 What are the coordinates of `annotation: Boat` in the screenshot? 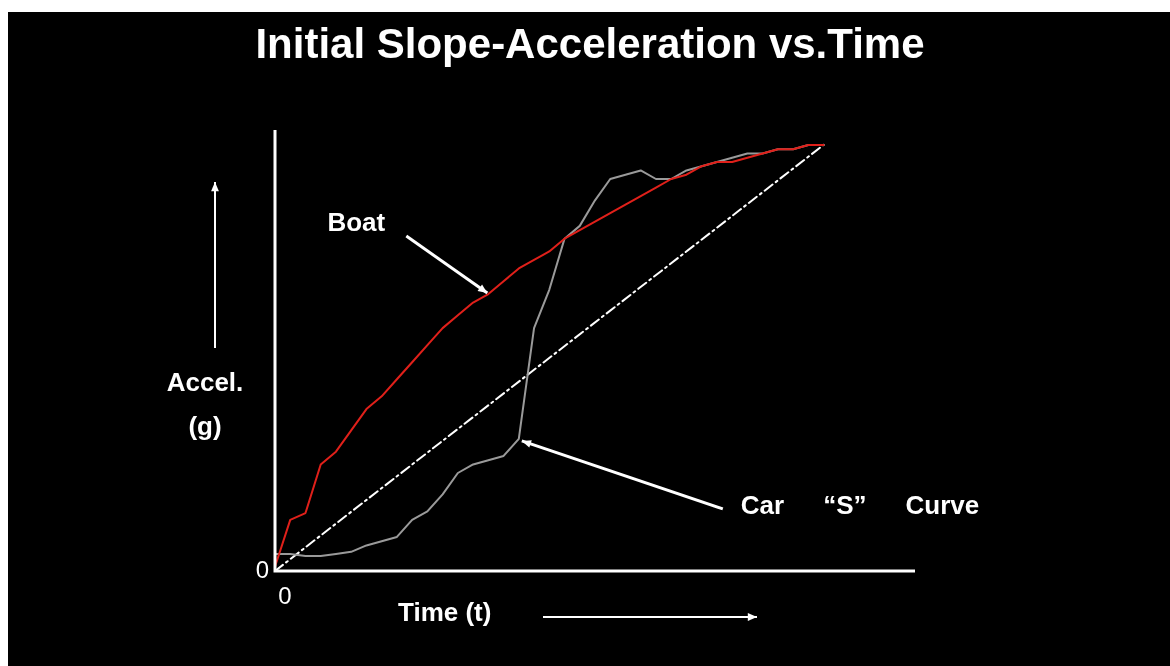 It's located at (356, 222).